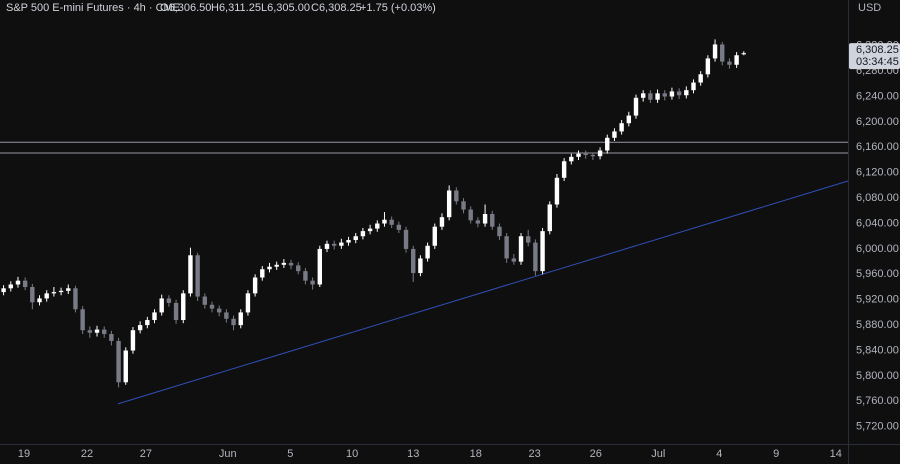 Image resolution: width=900 pixels, height=464 pixels. What do you see at coordinates (877, 427) in the screenshot?
I see `y-tick-label: 5,720.00` at bounding box center [877, 427].